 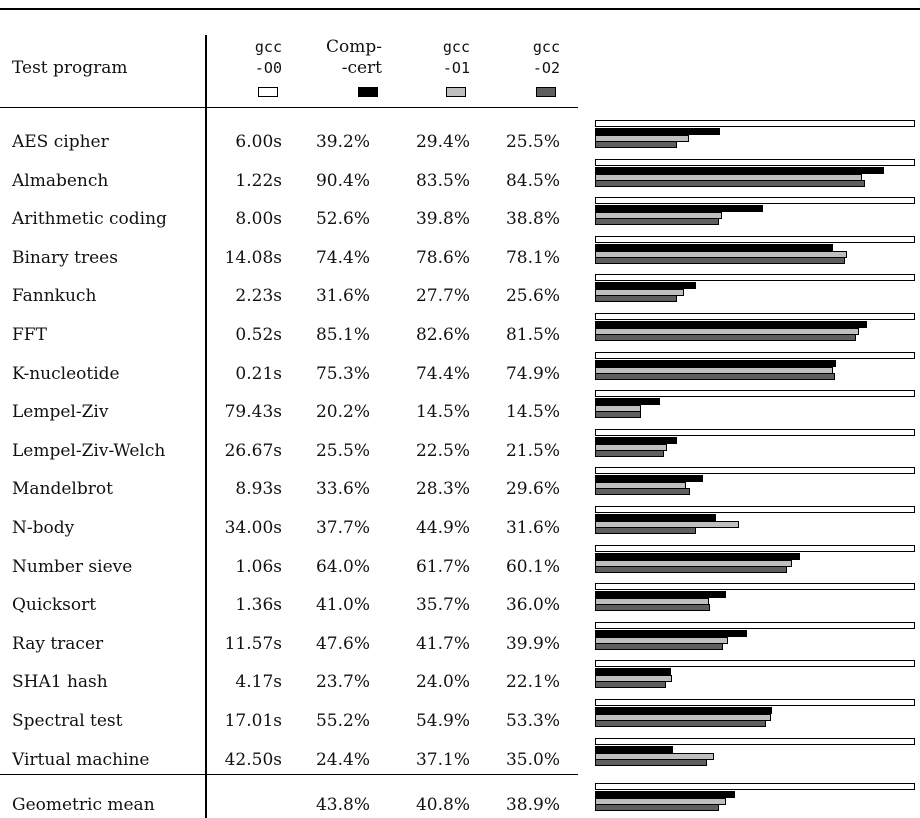 I want to click on table-cell-o2: 74.9%, so click(x=532, y=373).